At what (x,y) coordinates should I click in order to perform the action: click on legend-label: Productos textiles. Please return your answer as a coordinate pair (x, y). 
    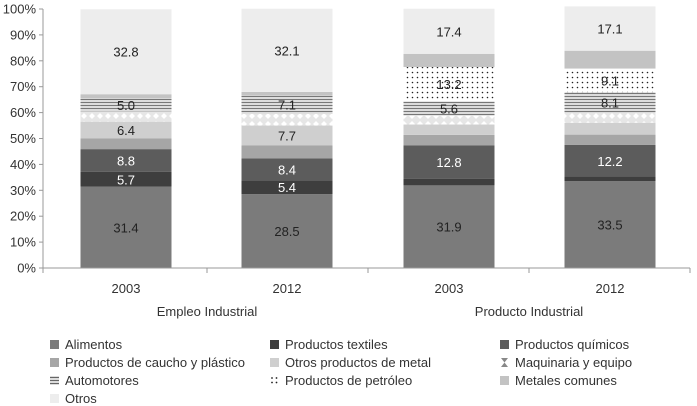
    Looking at the image, I should click on (336, 344).